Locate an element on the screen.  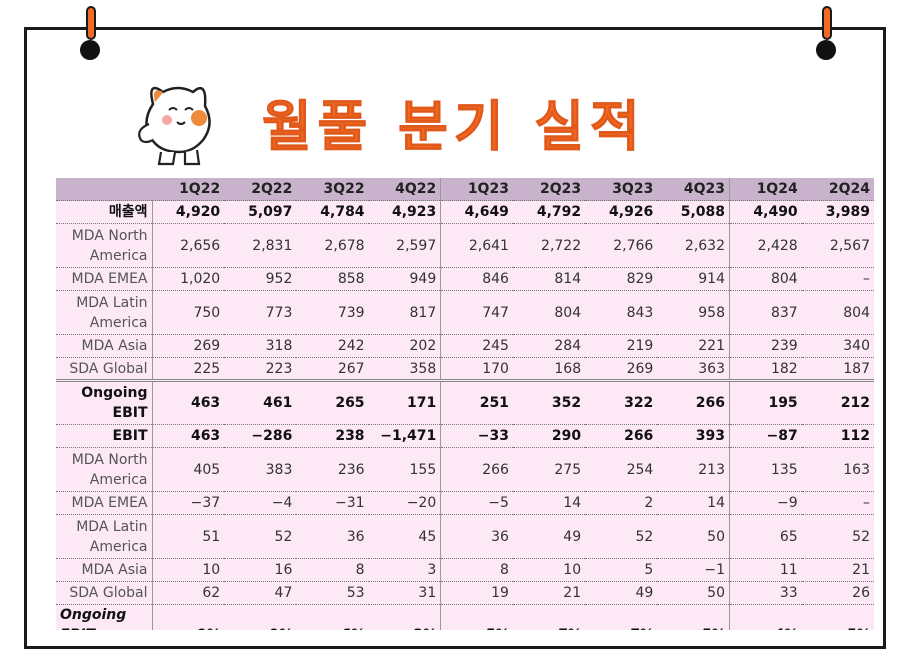
table-cell: 49 is located at coordinates (549, 536).